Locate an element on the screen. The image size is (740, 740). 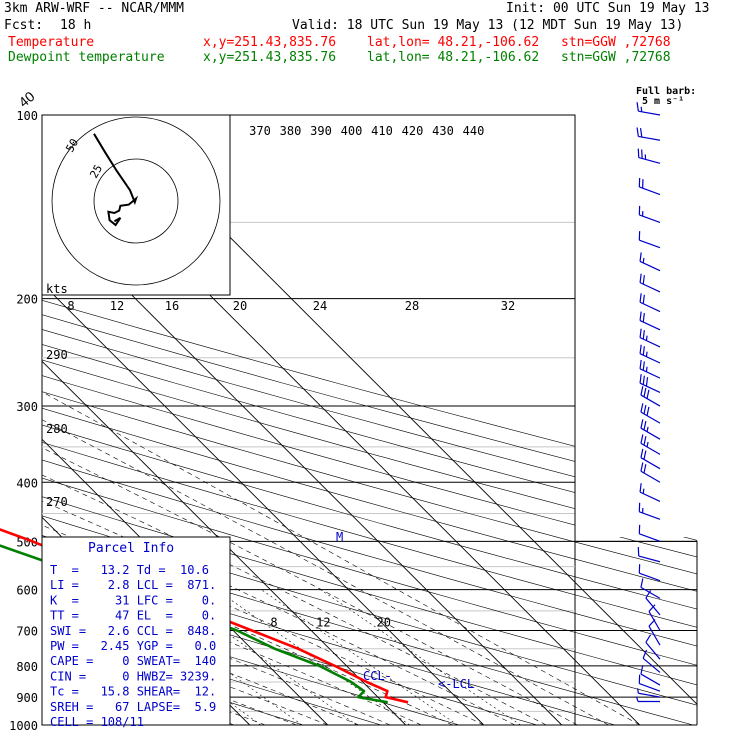
theta-e-label: 370 is located at coordinates (260, 131).